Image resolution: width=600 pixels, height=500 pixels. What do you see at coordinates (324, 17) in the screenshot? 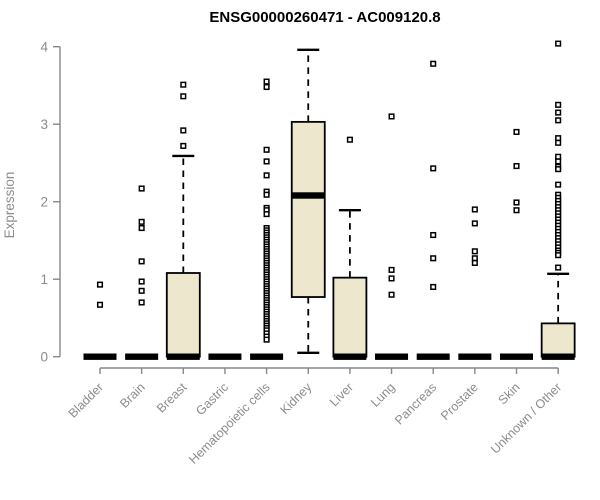
I see `chart-title: ENSG00000260471 - AC009120.8` at bounding box center [324, 17].